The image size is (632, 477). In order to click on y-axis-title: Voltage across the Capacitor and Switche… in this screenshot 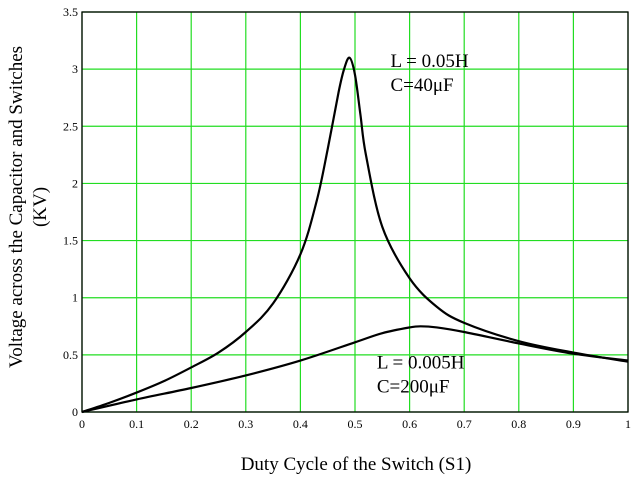, I will do `click(28, 207)`.